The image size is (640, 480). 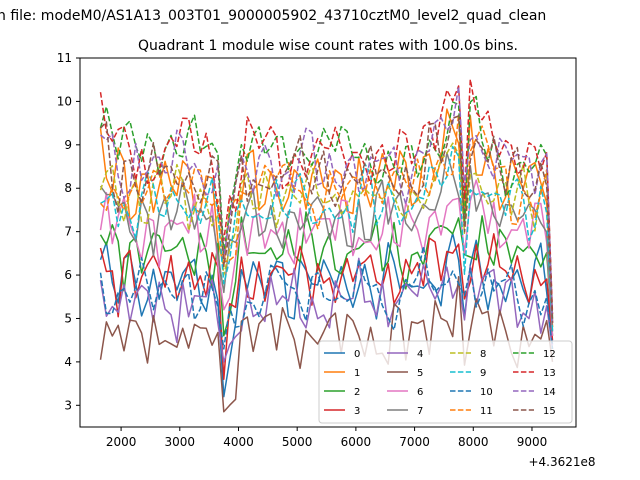 I want to click on legend-box, so click(x=445, y=382).